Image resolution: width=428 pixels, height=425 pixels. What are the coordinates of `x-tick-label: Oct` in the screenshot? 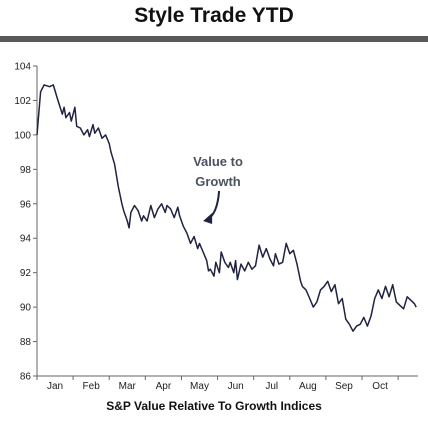 It's located at (380, 386).